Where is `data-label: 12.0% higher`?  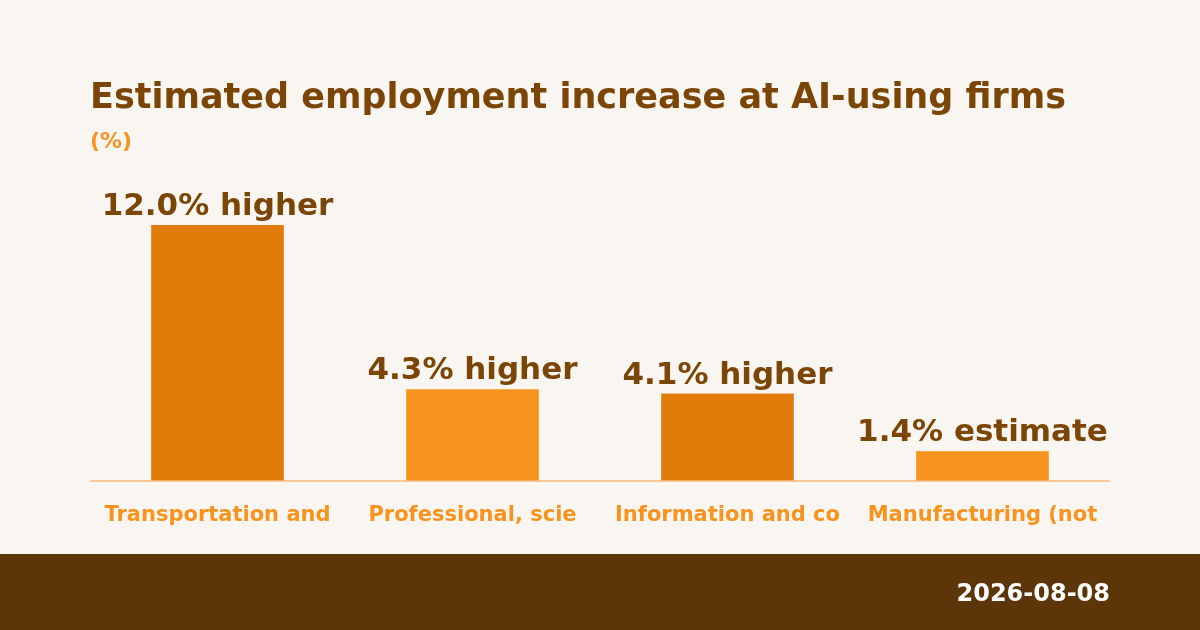
data-label: 12.0% higher is located at coordinates (218, 204).